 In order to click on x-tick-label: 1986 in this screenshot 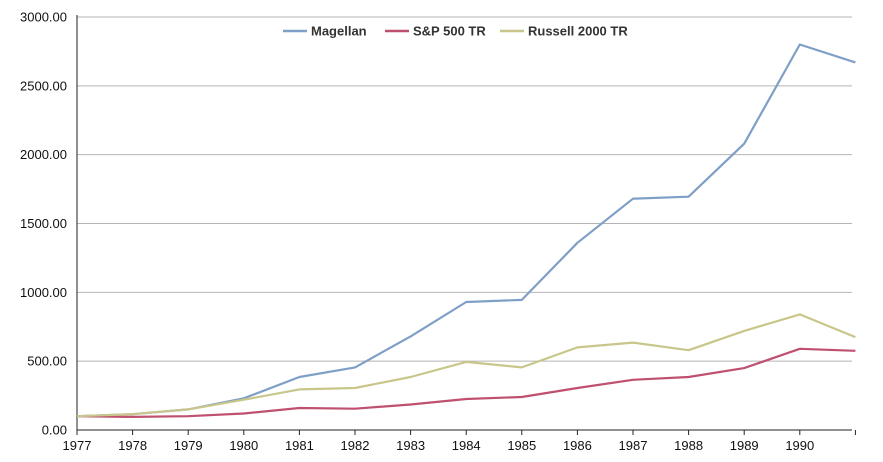, I will do `click(577, 445)`.